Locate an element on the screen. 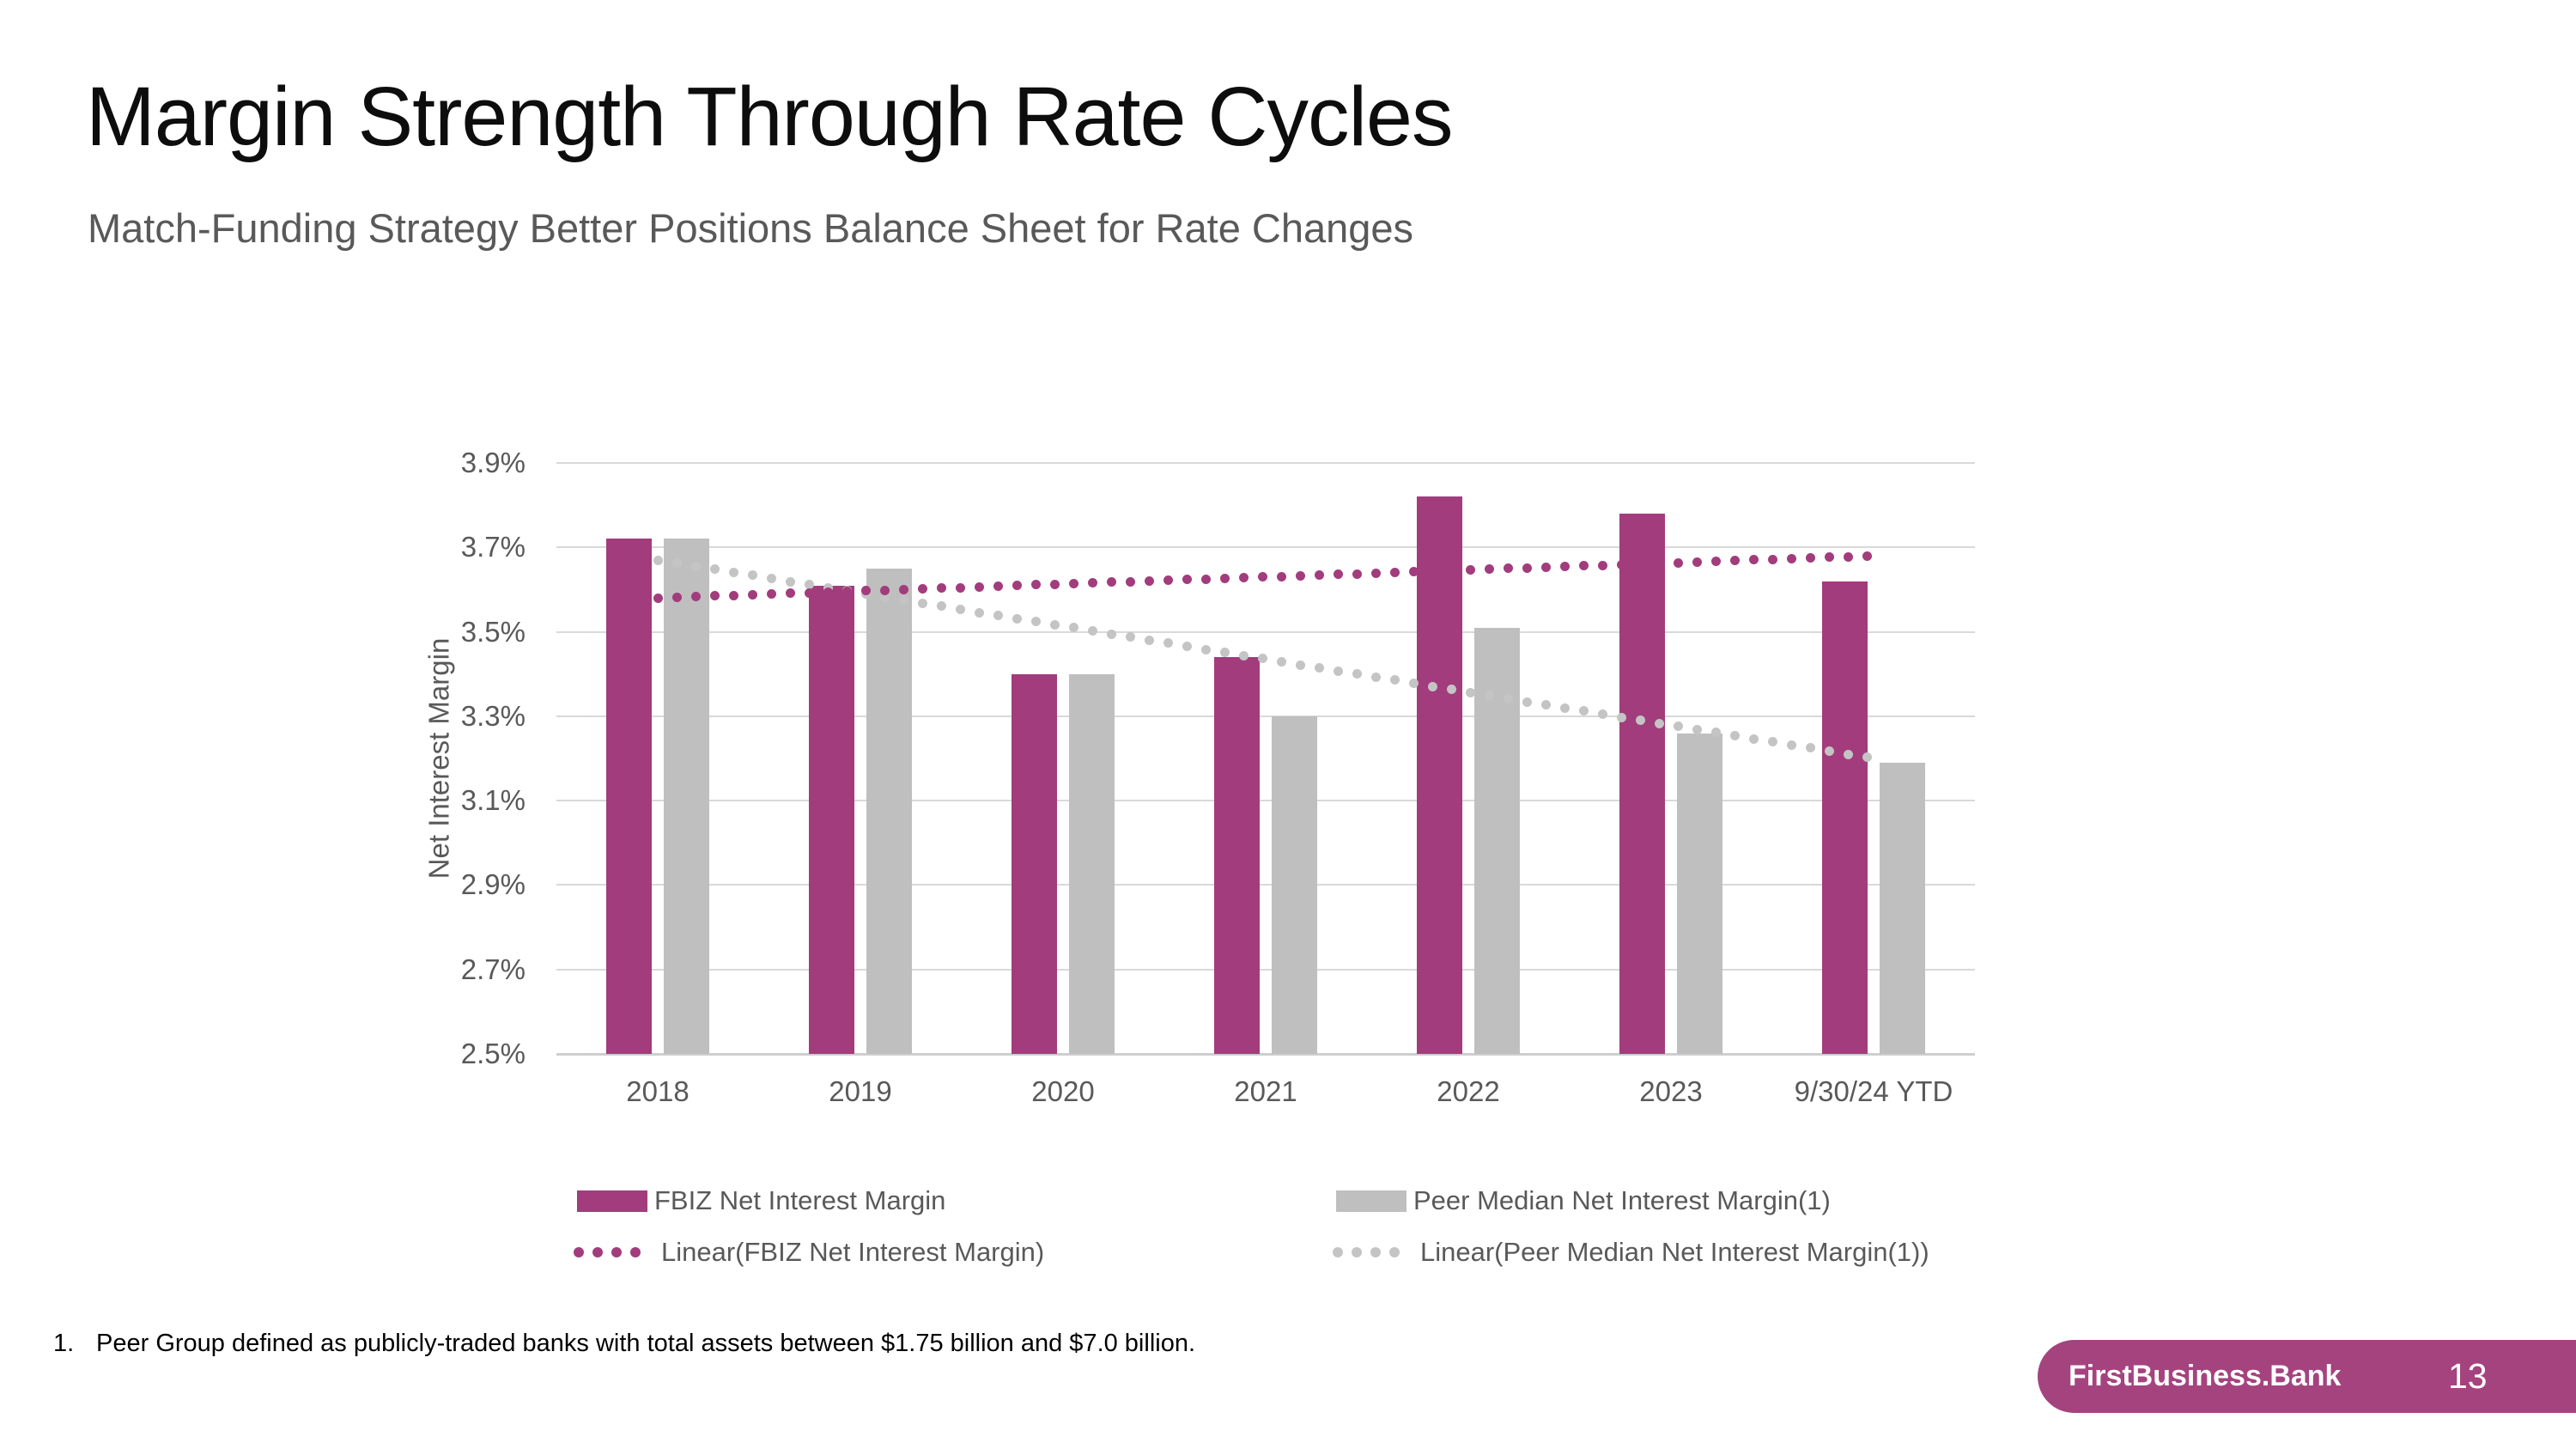 The image size is (2576, 1449). bar-peer-2023 is located at coordinates (1700, 893).